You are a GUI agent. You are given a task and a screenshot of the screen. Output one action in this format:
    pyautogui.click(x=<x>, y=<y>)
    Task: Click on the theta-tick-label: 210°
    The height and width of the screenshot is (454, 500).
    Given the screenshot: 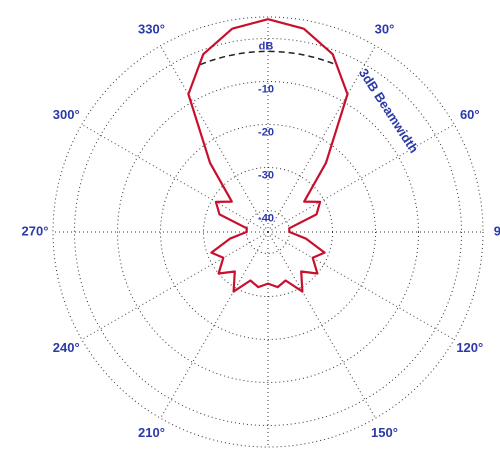 What is the action you would take?
    pyautogui.click(x=151, y=432)
    